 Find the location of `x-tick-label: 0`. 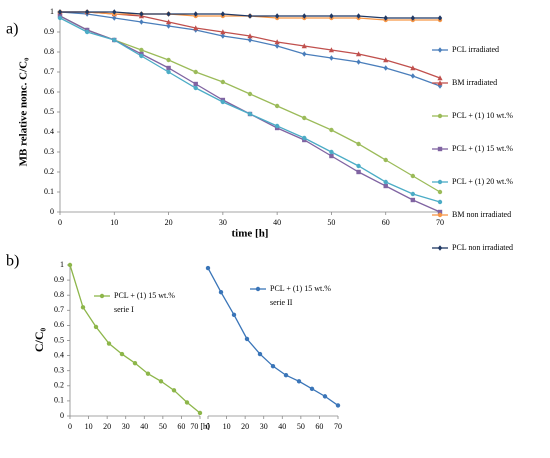

x-tick-label: 0 is located at coordinates (70, 426).